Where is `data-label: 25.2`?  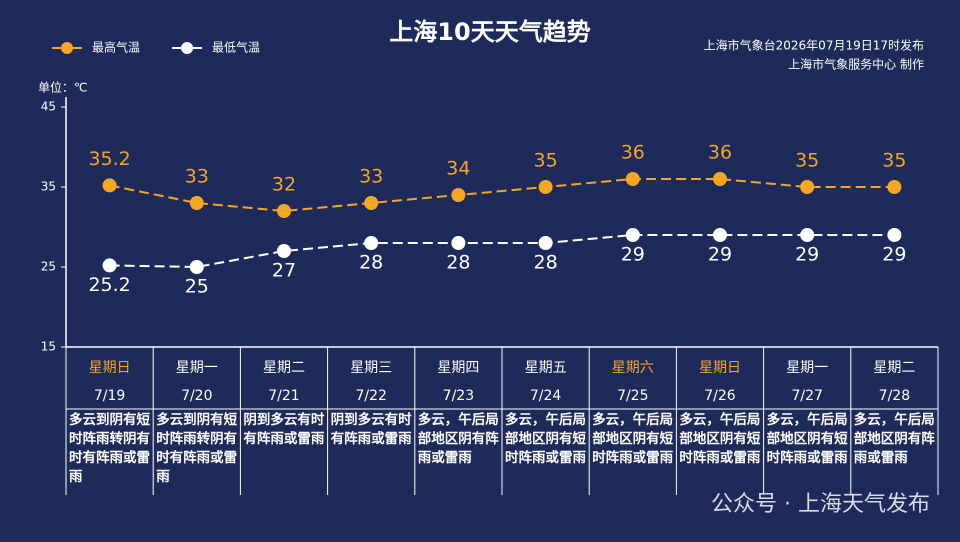 data-label: 25.2 is located at coordinates (109, 285).